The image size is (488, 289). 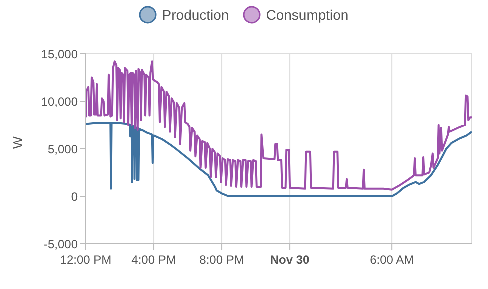 What do you see at coordinates (18, 142) in the screenshot?
I see `y-axis-title: W` at bounding box center [18, 142].